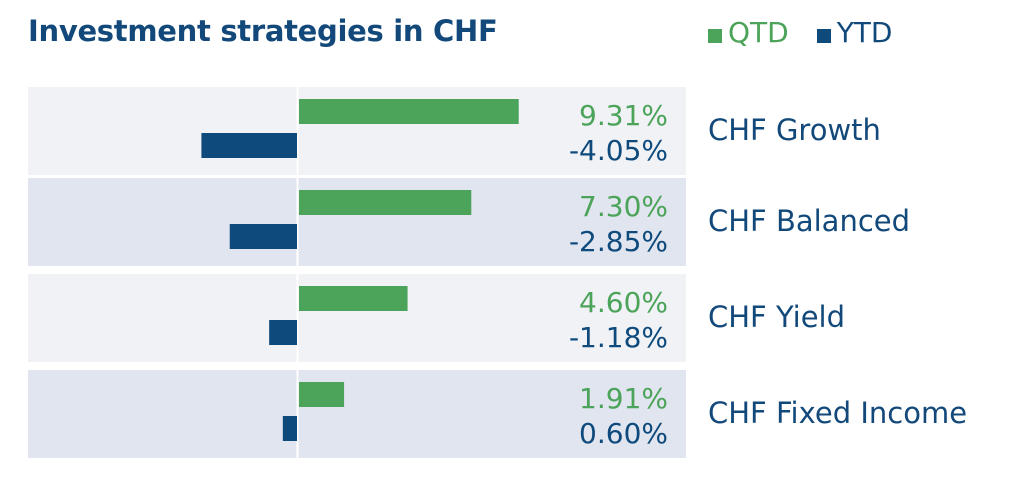  Describe the element at coordinates (809, 221) in the screenshot. I see `category-label: CHF Balanced` at that location.